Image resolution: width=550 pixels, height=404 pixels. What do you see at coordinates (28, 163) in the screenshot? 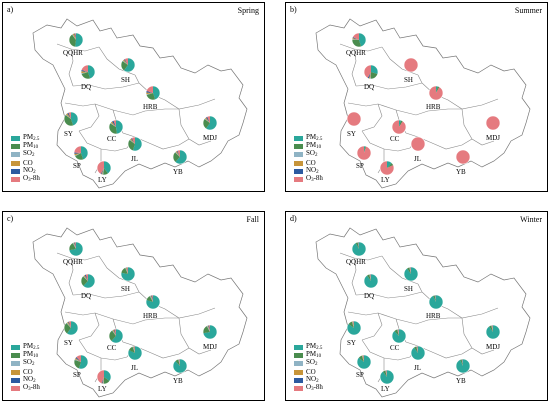
I see `legend-label: CO` at bounding box center [28, 163].